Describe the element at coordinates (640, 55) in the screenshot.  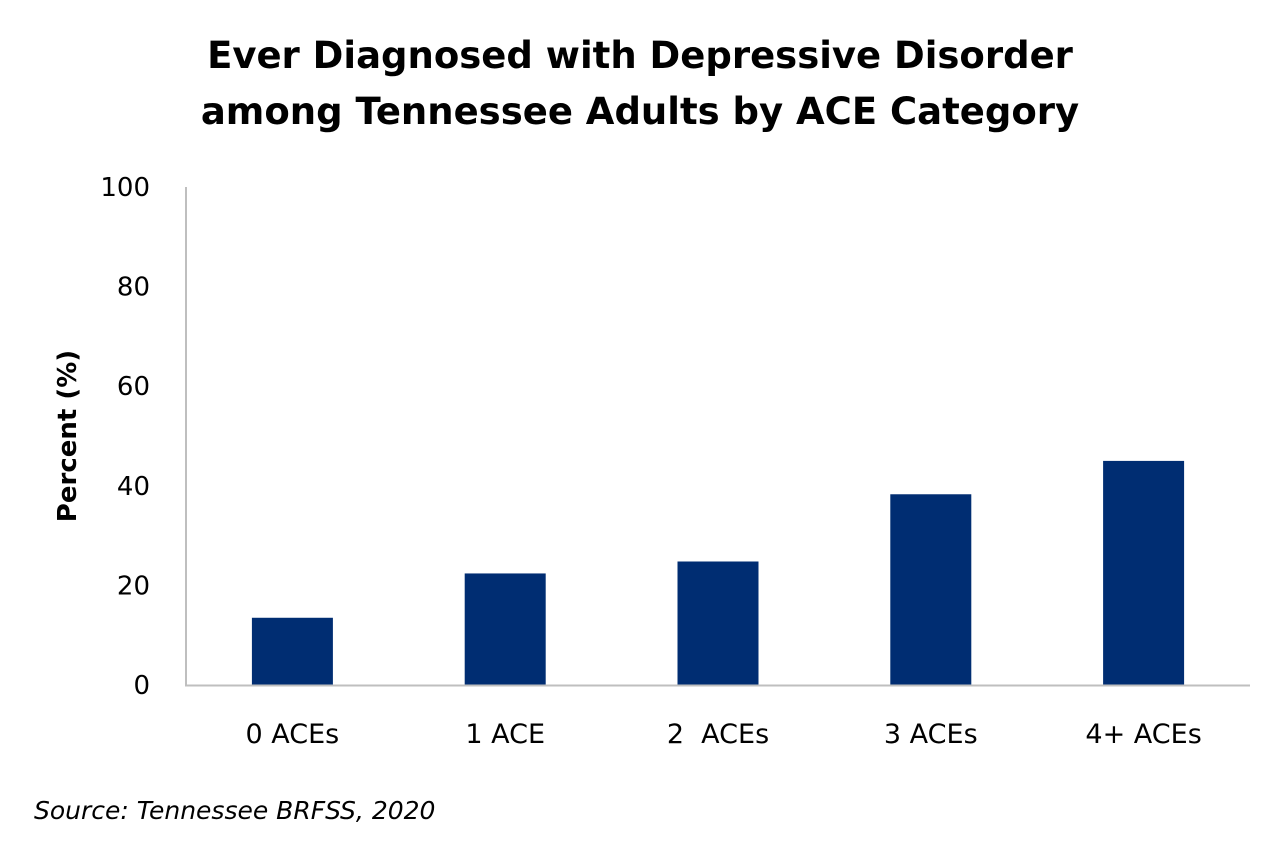
I see `chart-title-line: Ever Diagnosed with Depressive Disorder` at that location.